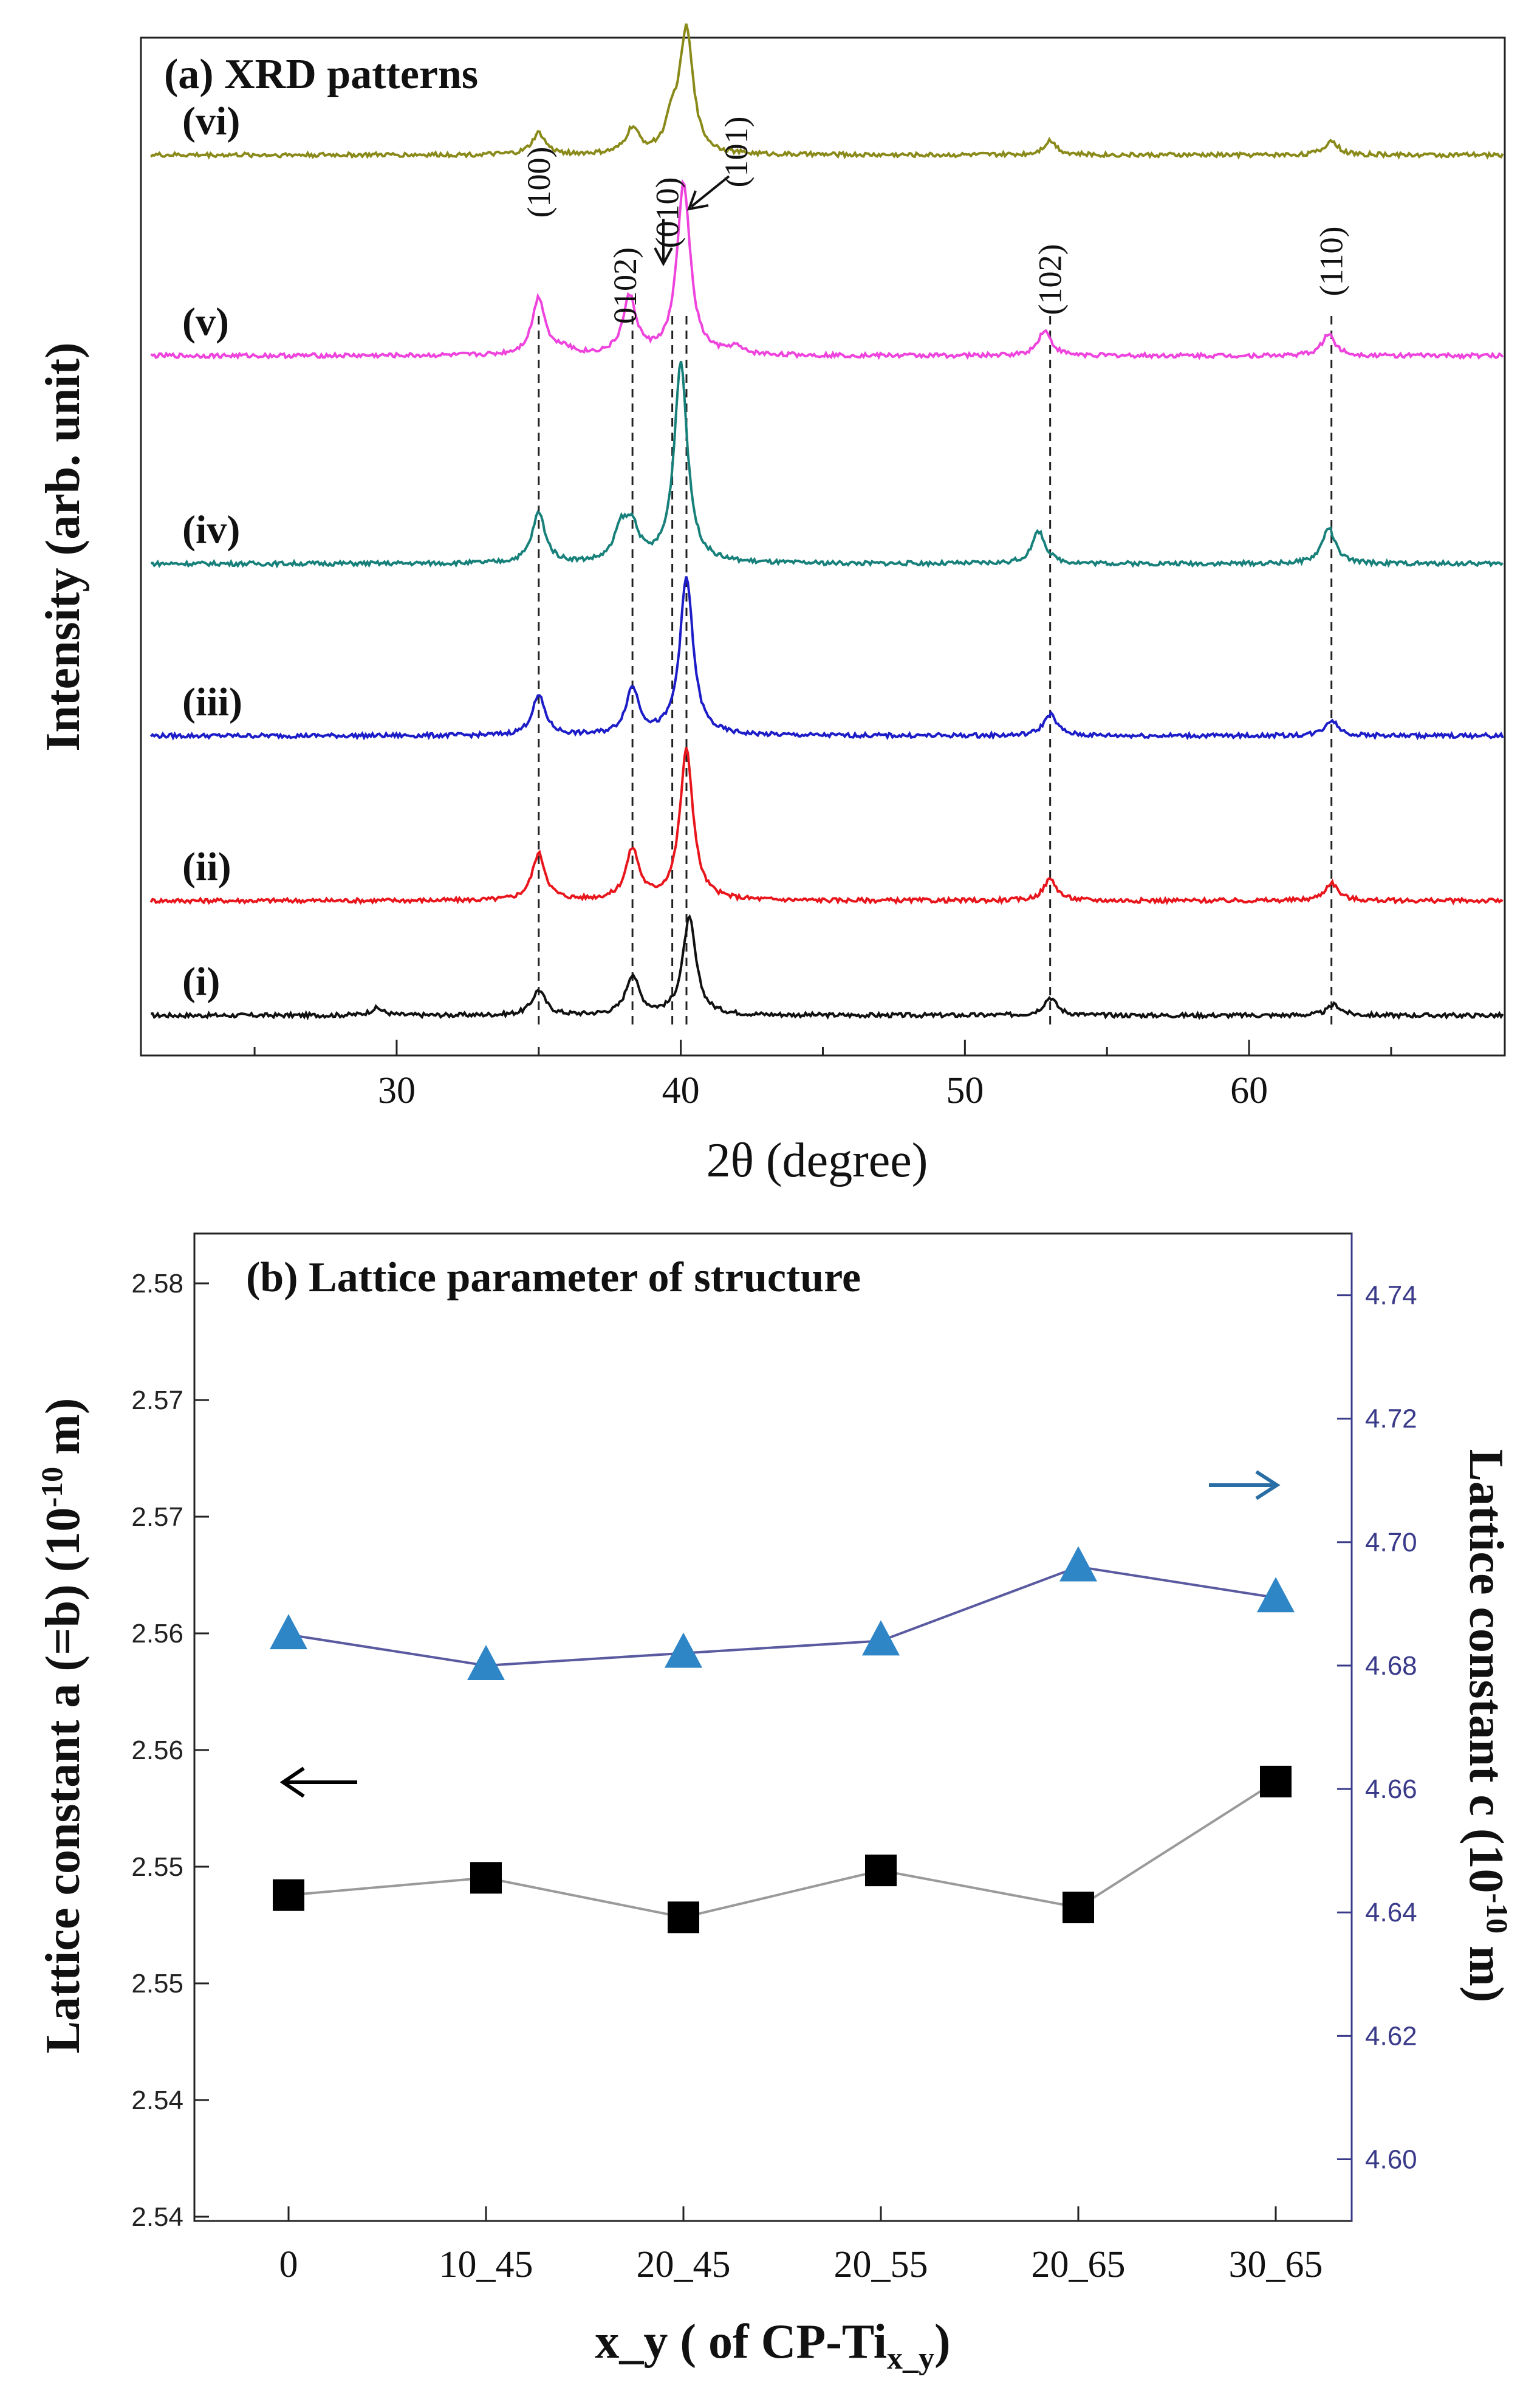 This screenshot has width=1540, height=2399. I want to click on category-label: 20_45, so click(684, 2265).